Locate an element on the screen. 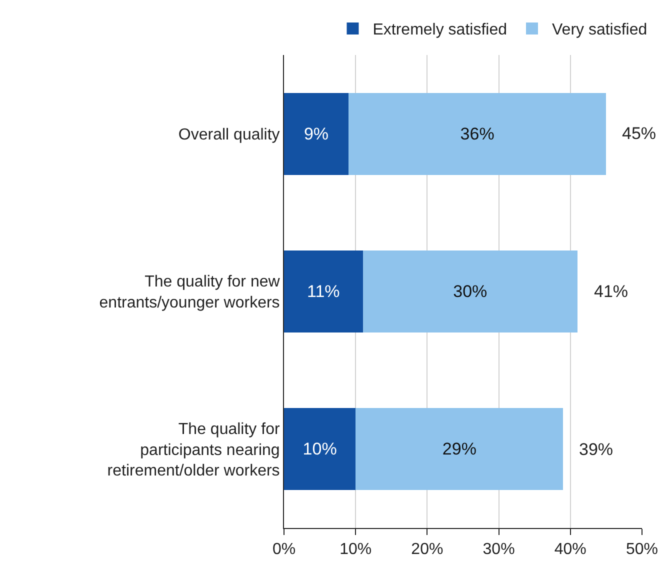 The height and width of the screenshot is (562, 665). total-label: 41% is located at coordinates (611, 291).